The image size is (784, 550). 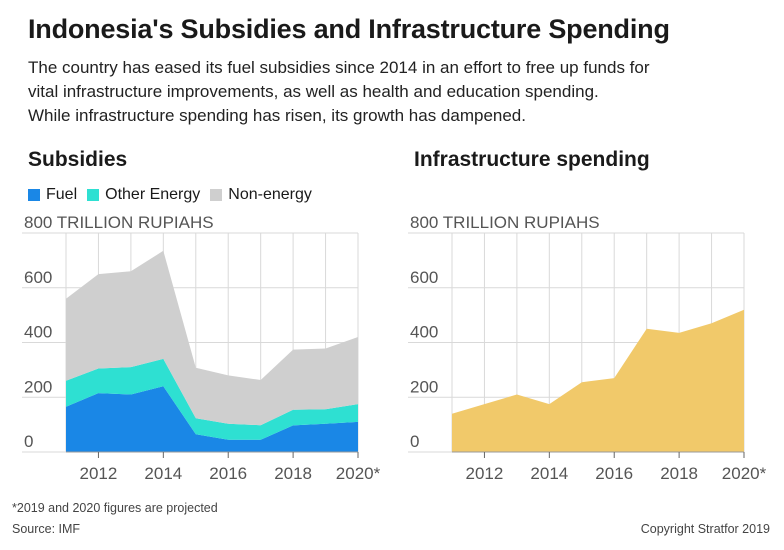 What do you see at coordinates (532, 159) in the screenshot?
I see `infrastructure-panel-title: Infrastructure spending` at bounding box center [532, 159].